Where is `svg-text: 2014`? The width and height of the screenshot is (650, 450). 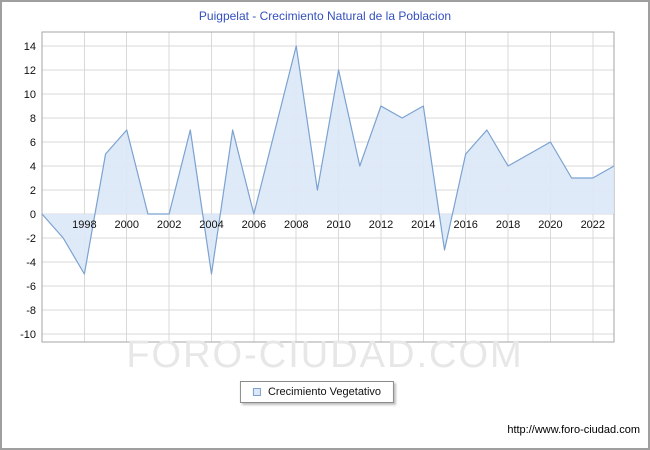 svg-text: 2014 is located at coordinates (423, 225).